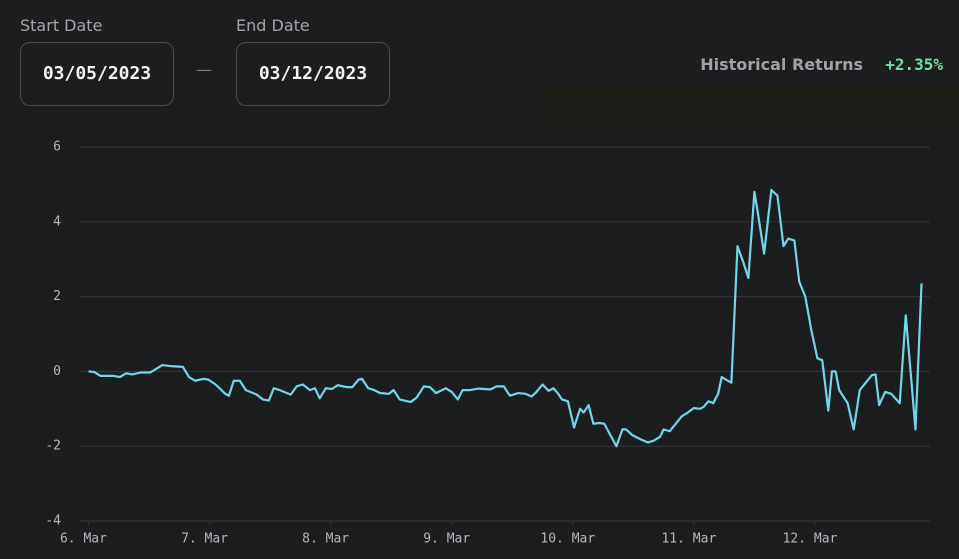 This screenshot has height=559, width=959. Describe the element at coordinates (688, 539) in the screenshot. I see `x-tick-label: 11. Mar` at that location.